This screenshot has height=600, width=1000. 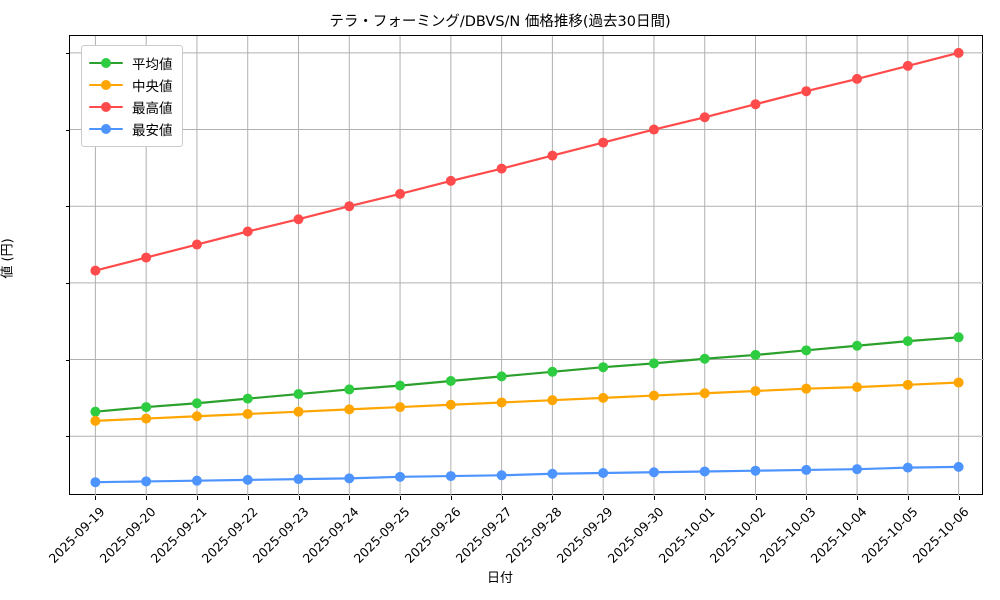 What do you see at coordinates (152, 65) in the screenshot?
I see `legend-label: 平均値` at bounding box center [152, 65].